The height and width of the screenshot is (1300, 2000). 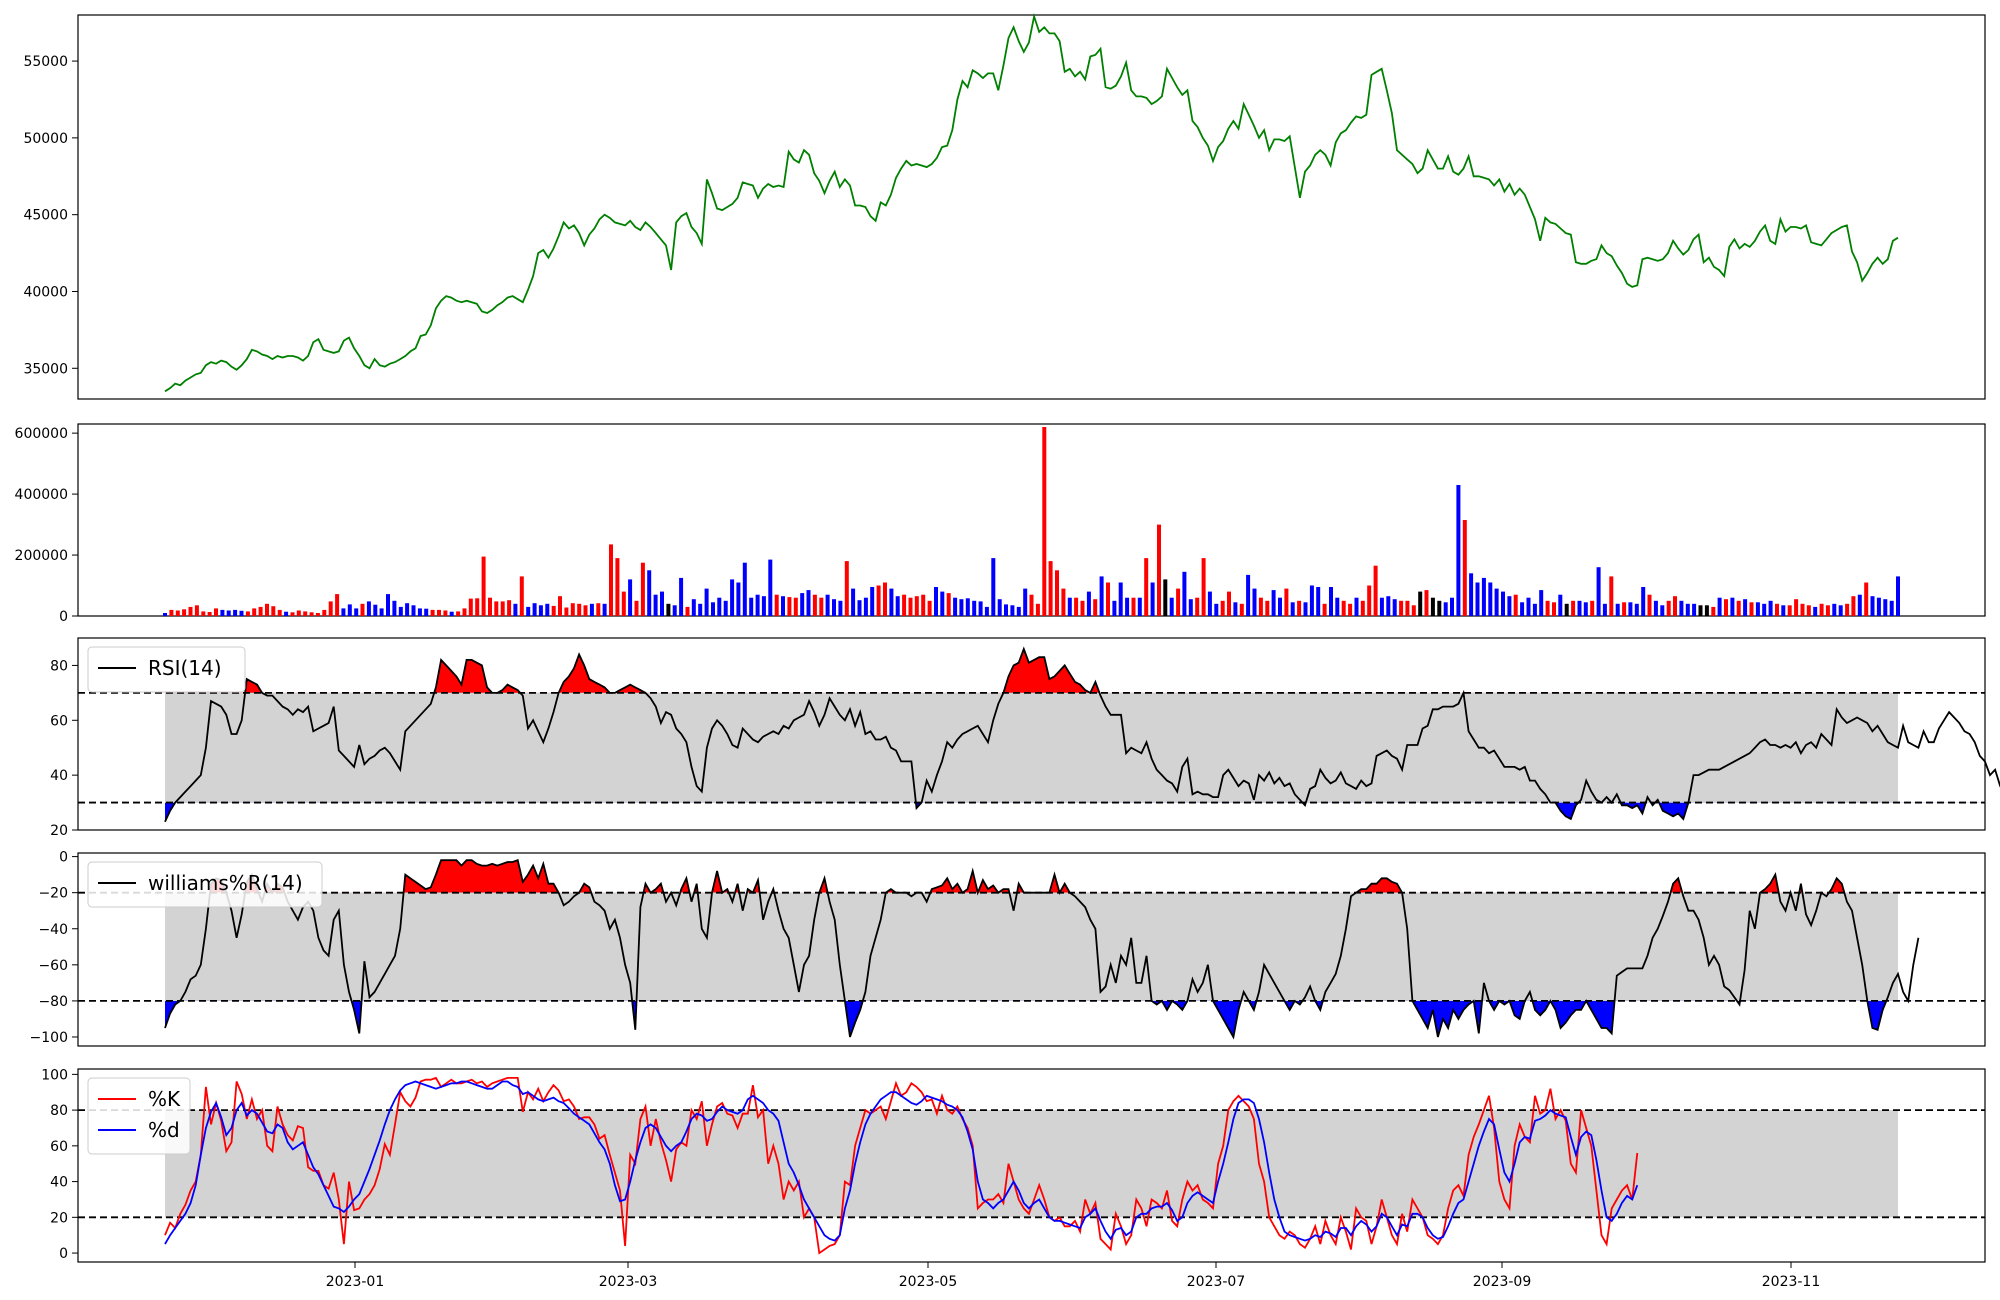 I want to click on x-tick-label: 2023-05, so click(x=928, y=1282).